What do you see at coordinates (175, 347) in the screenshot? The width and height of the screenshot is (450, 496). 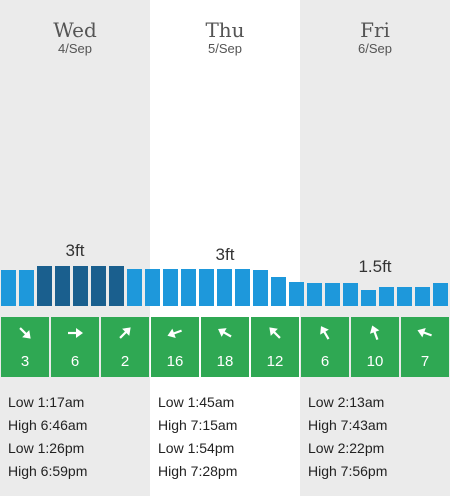 I see `wind-cell: 16` at bounding box center [175, 347].